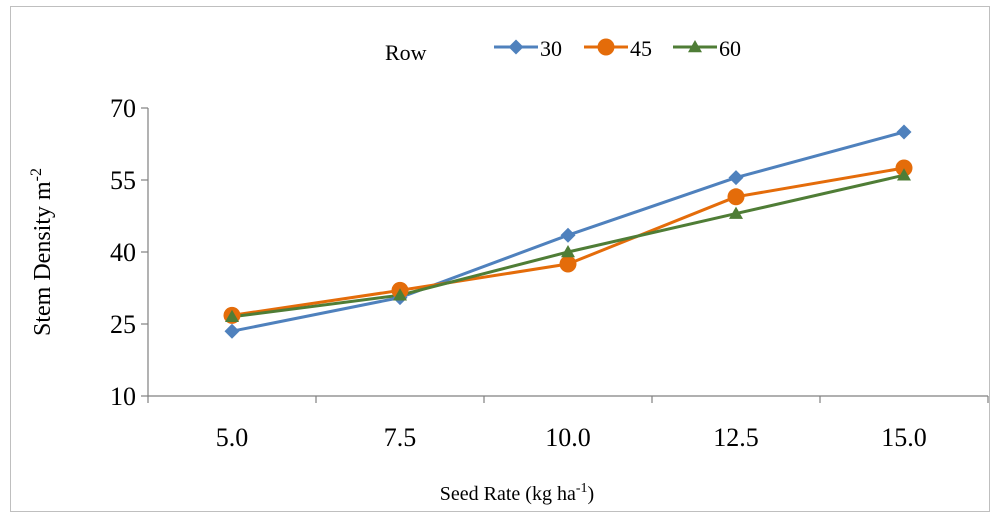 This screenshot has height=518, width=1002. What do you see at coordinates (123, 108) in the screenshot?
I see `y-tick-label: 70` at bounding box center [123, 108].